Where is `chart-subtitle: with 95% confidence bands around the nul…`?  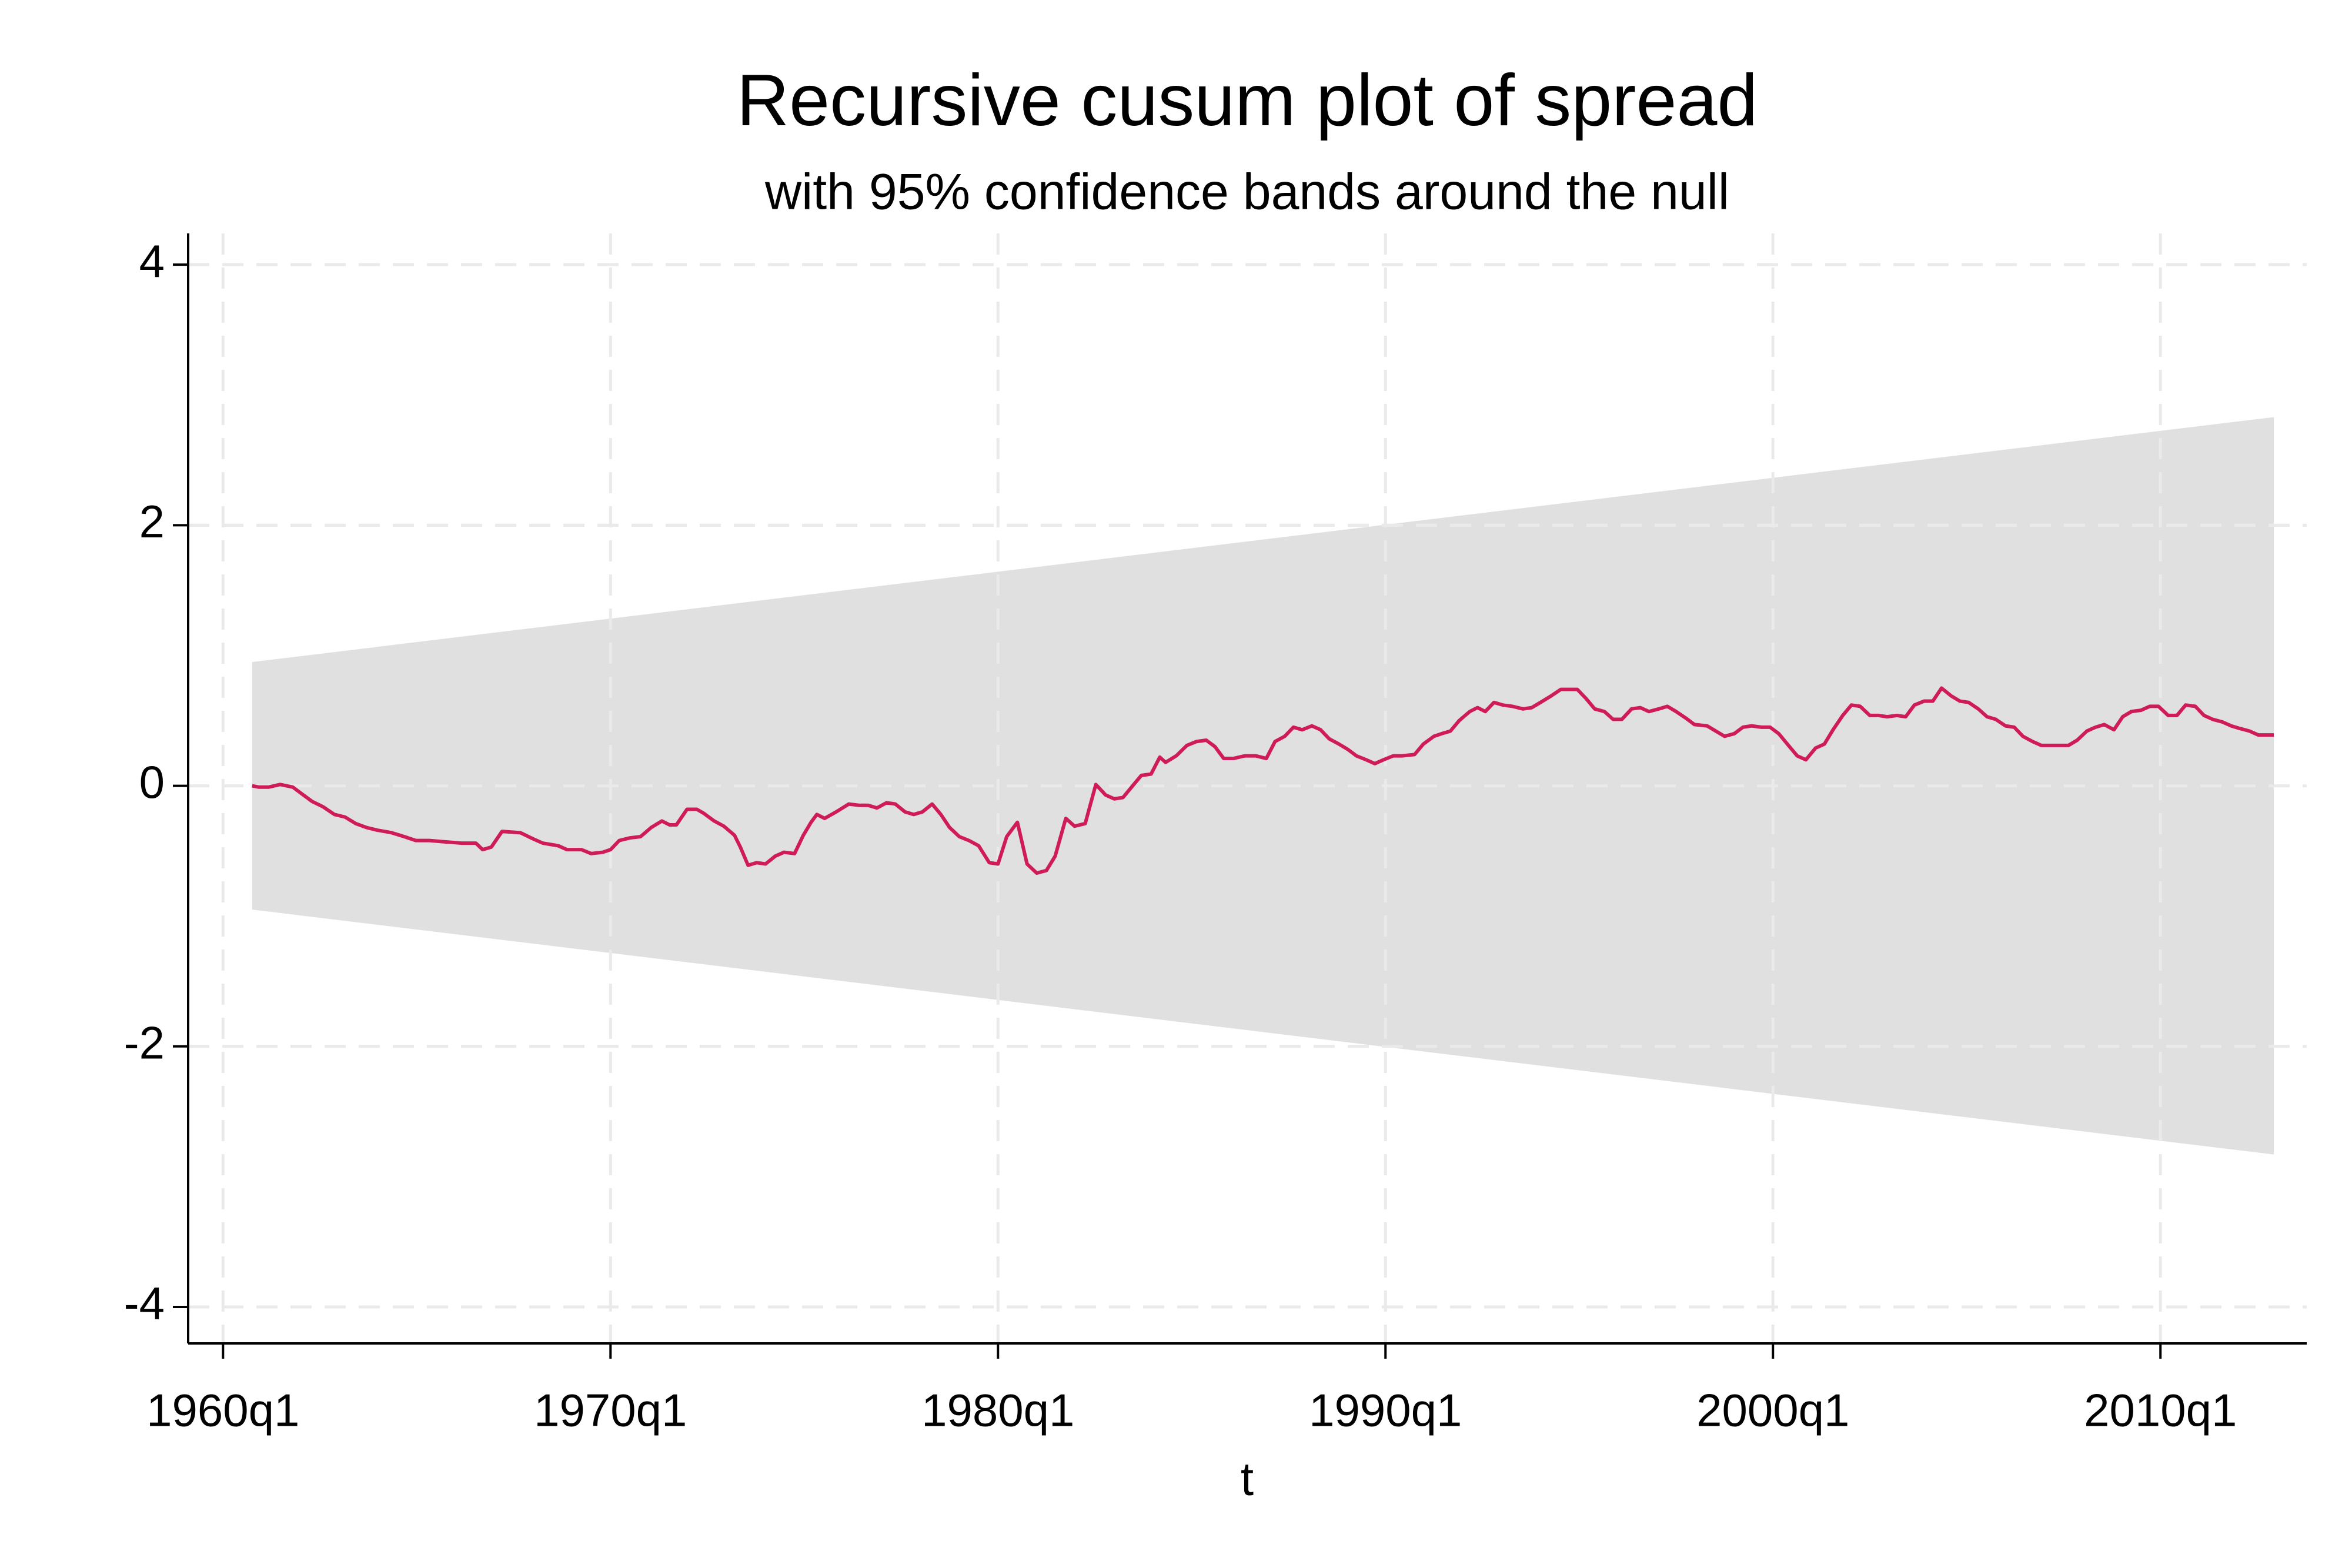 chart-subtitle: with 95% confidence bands around the nul… is located at coordinates (1246, 192).